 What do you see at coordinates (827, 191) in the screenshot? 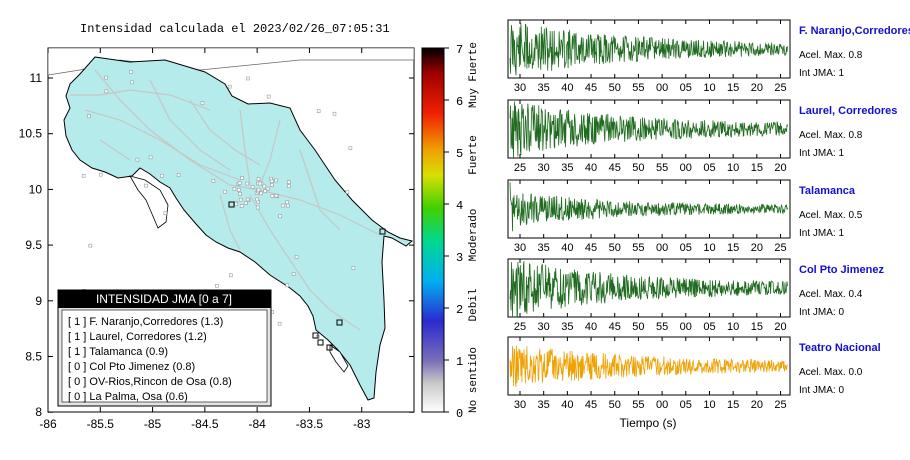
I see `station-name: Talamanca` at bounding box center [827, 191].